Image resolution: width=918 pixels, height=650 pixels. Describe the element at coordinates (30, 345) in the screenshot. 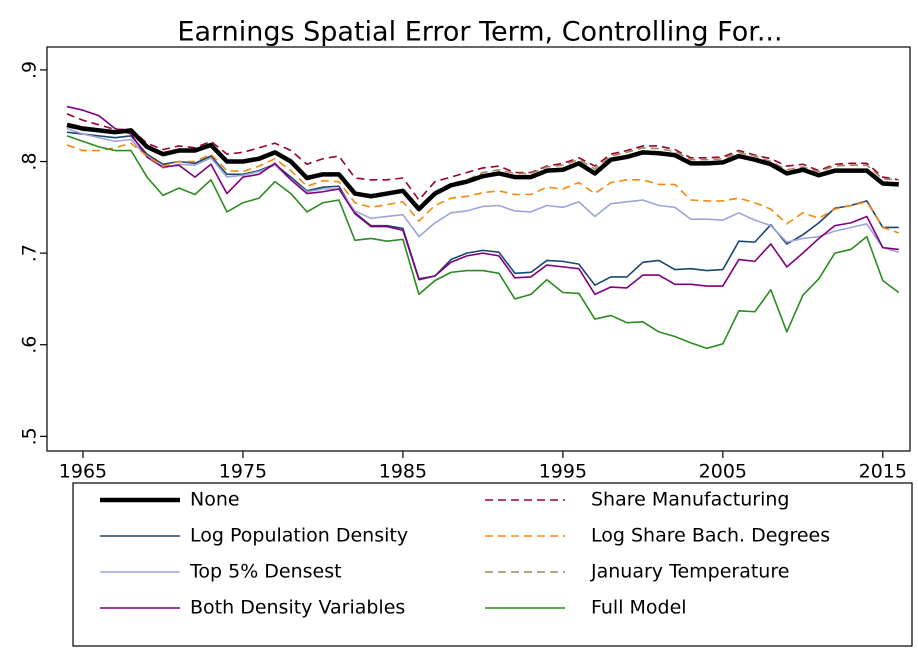

I see `y-tick-label: .6` at that location.